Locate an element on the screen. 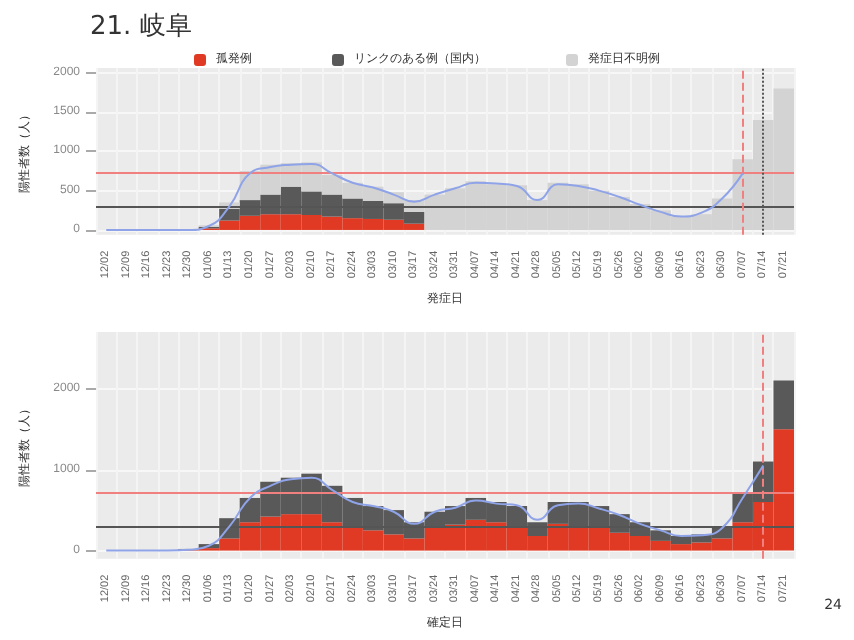  bar is located at coordinates (783, 405).